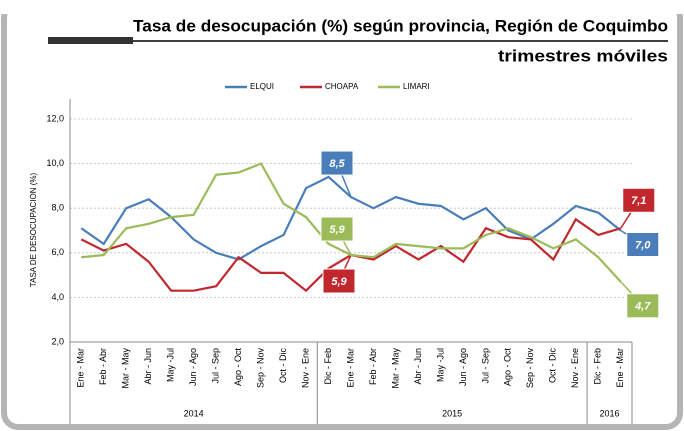 The height and width of the screenshot is (431, 684). I want to click on y-tick-label: 12,0, so click(55, 118).